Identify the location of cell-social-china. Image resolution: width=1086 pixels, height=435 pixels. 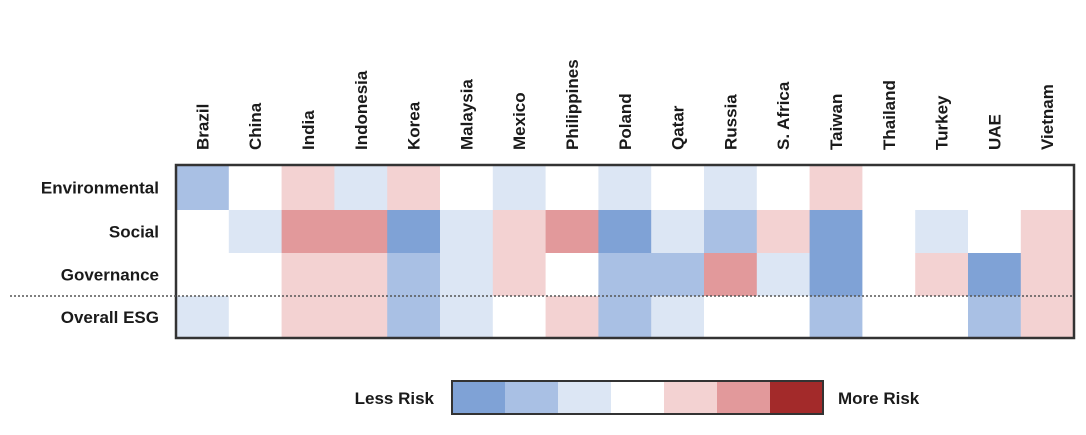
(255, 232).